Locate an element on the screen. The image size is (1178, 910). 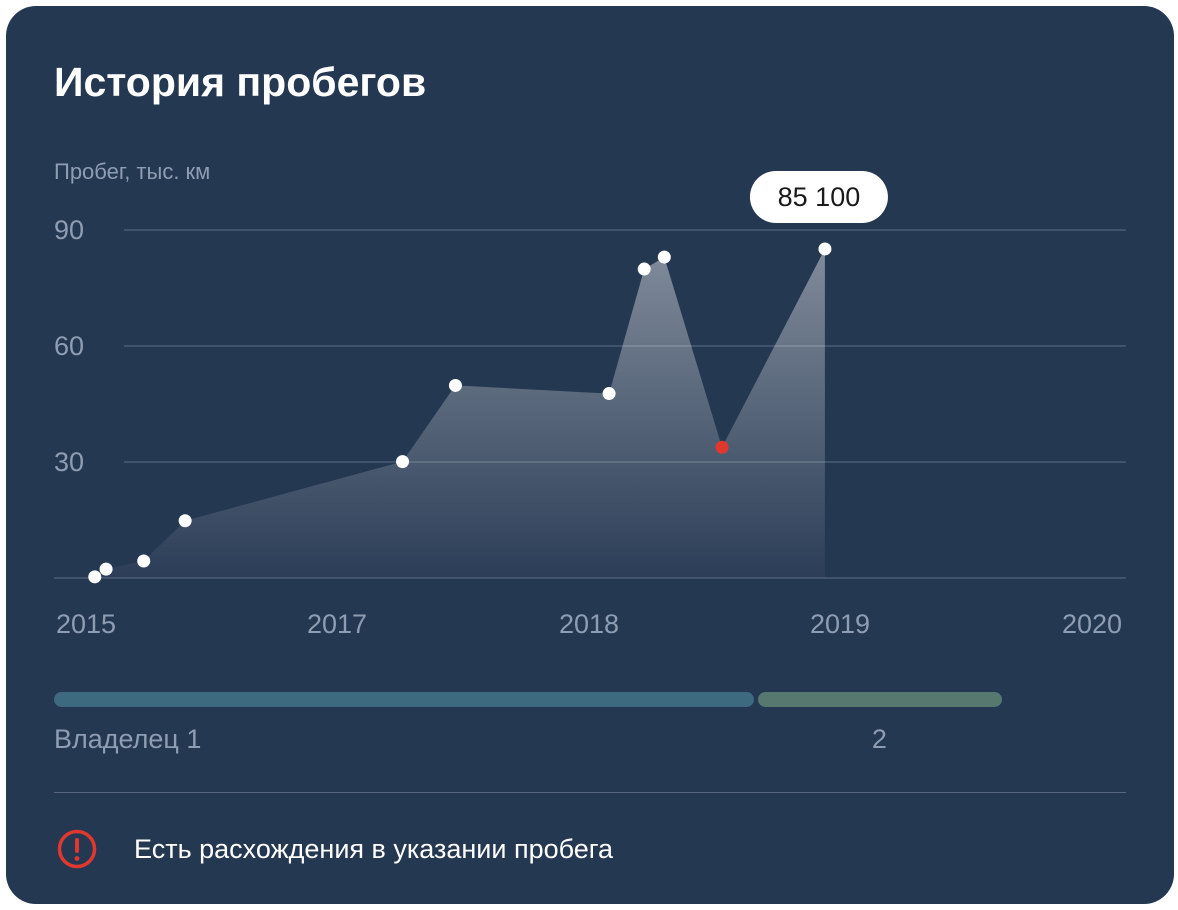
y-tick-label: 60 is located at coordinates (69, 346).